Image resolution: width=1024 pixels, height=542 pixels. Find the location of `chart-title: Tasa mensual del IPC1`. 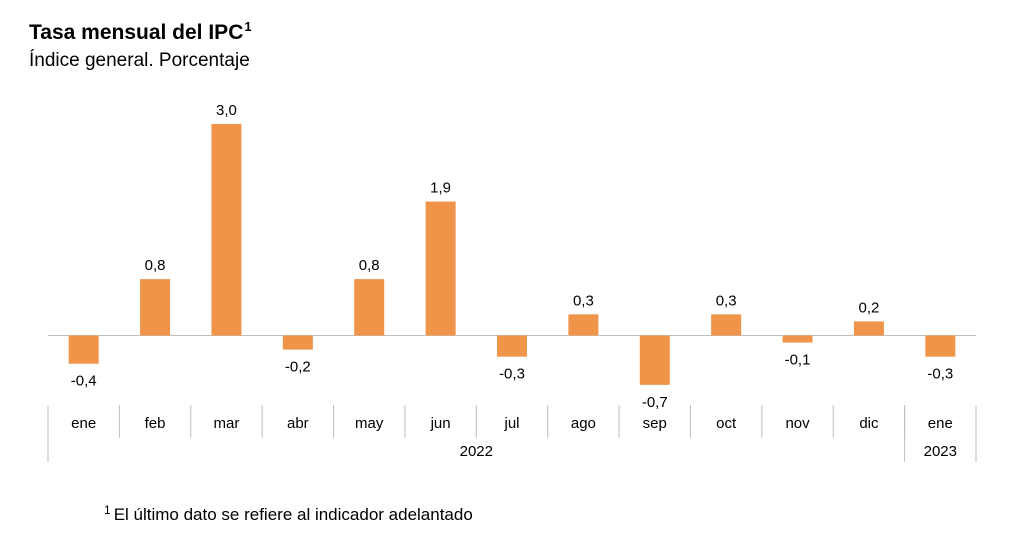

chart-title: Tasa mensual del IPC1 is located at coordinates (140, 32).